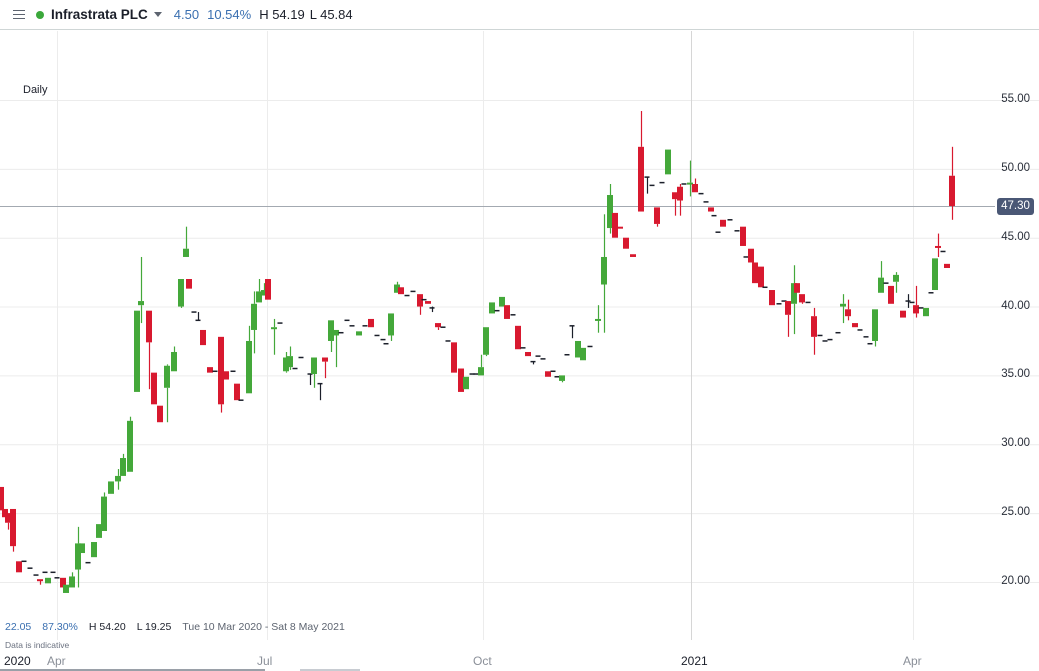  What do you see at coordinates (157, 14) in the screenshot?
I see `instrument-dropdown-chevron-icon` at bounding box center [157, 14].